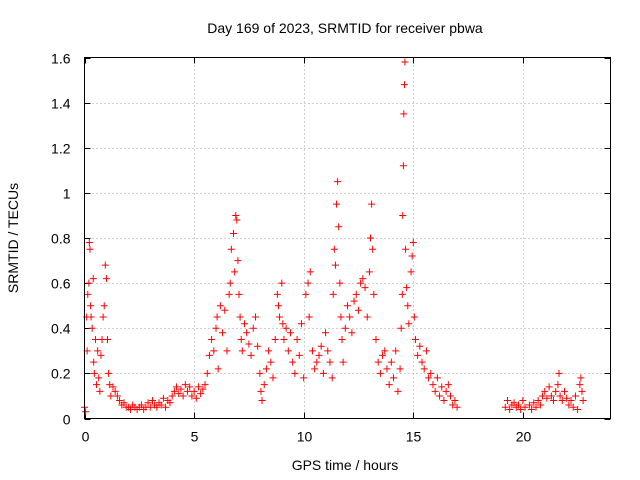 The image size is (640, 480). Describe the element at coordinates (61, 59) in the screenshot. I see `y-tick-label: 1.6` at that location.